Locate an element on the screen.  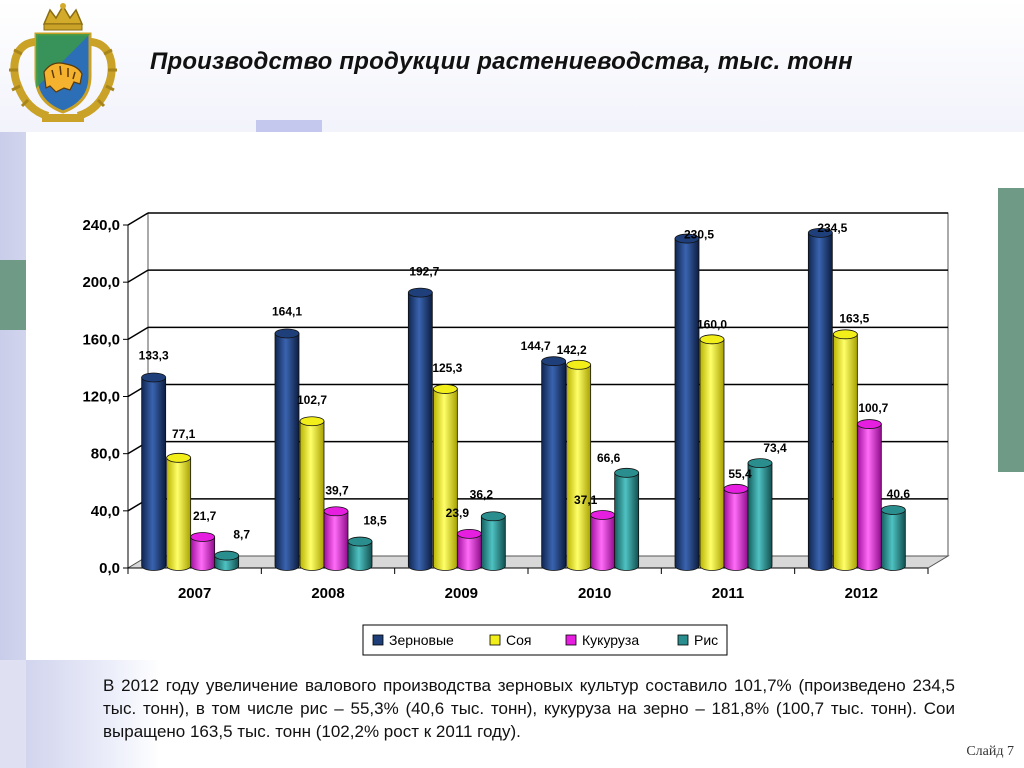
x-tick-label: 2008 is located at coordinates (327, 593).